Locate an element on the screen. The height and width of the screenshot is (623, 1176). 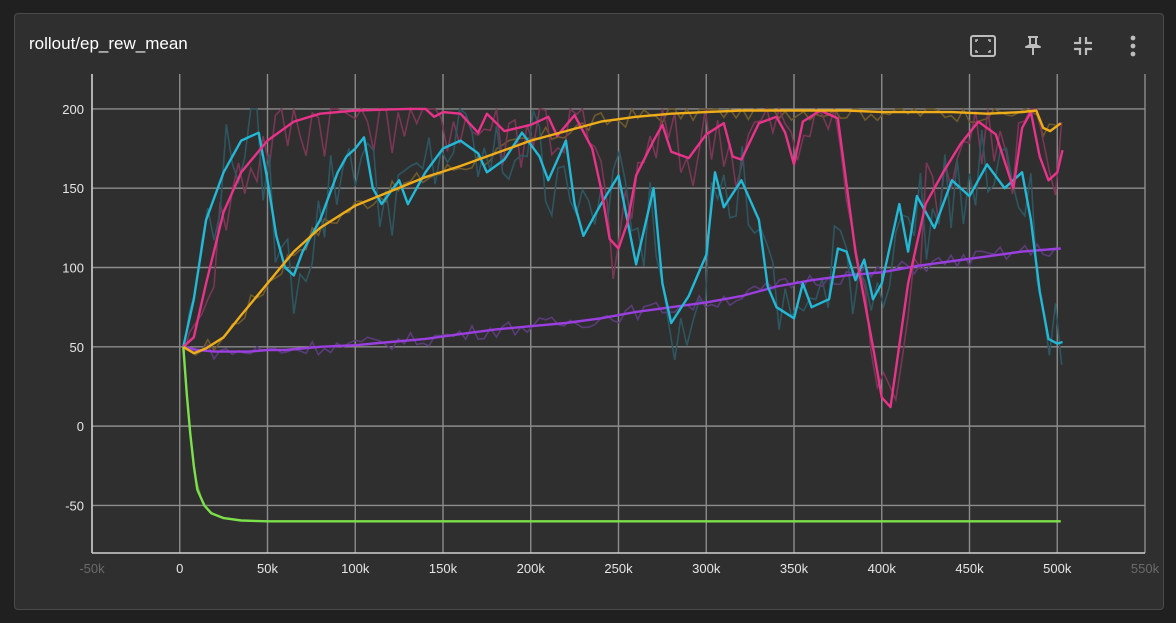
x-tick-label: 0 is located at coordinates (179, 568).